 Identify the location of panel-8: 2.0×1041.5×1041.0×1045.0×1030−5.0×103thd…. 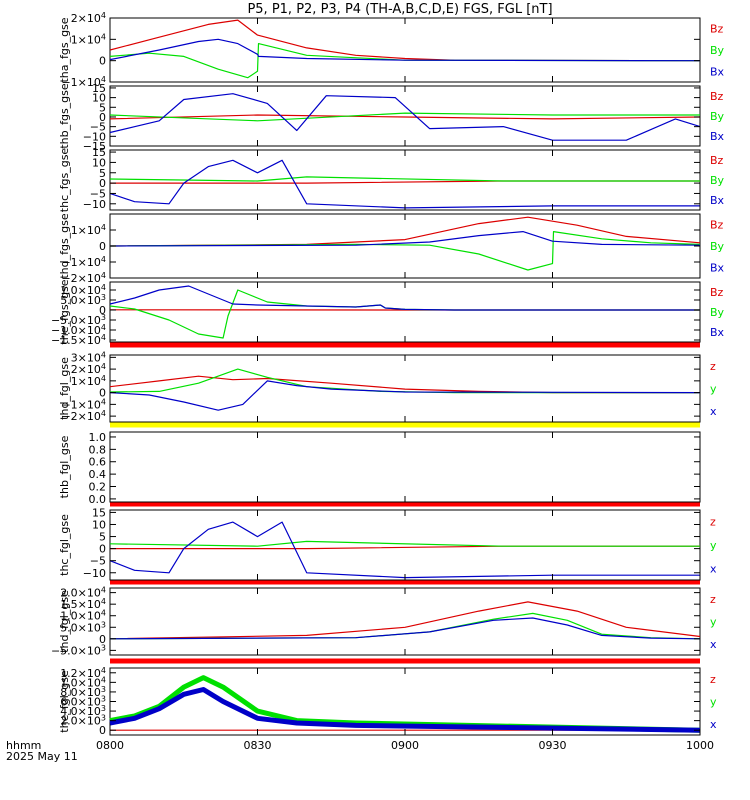
(384, 622).